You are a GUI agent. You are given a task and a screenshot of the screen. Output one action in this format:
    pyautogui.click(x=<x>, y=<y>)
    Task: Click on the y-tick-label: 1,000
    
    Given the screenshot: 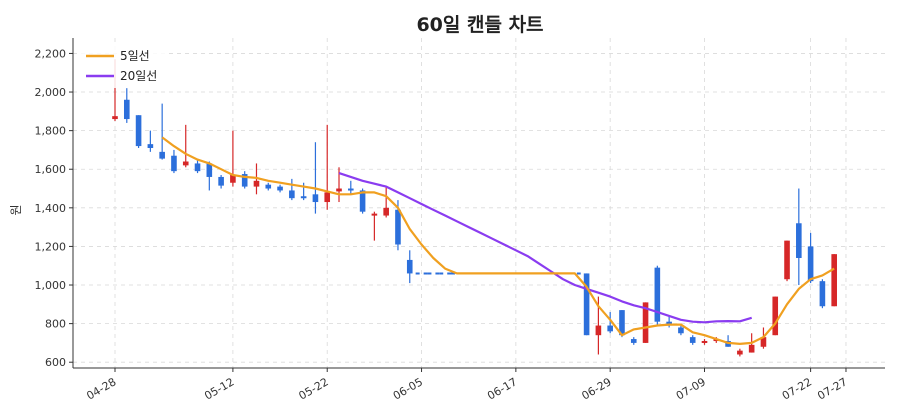 What is the action you would take?
    pyautogui.click(x=51, y=285)
    